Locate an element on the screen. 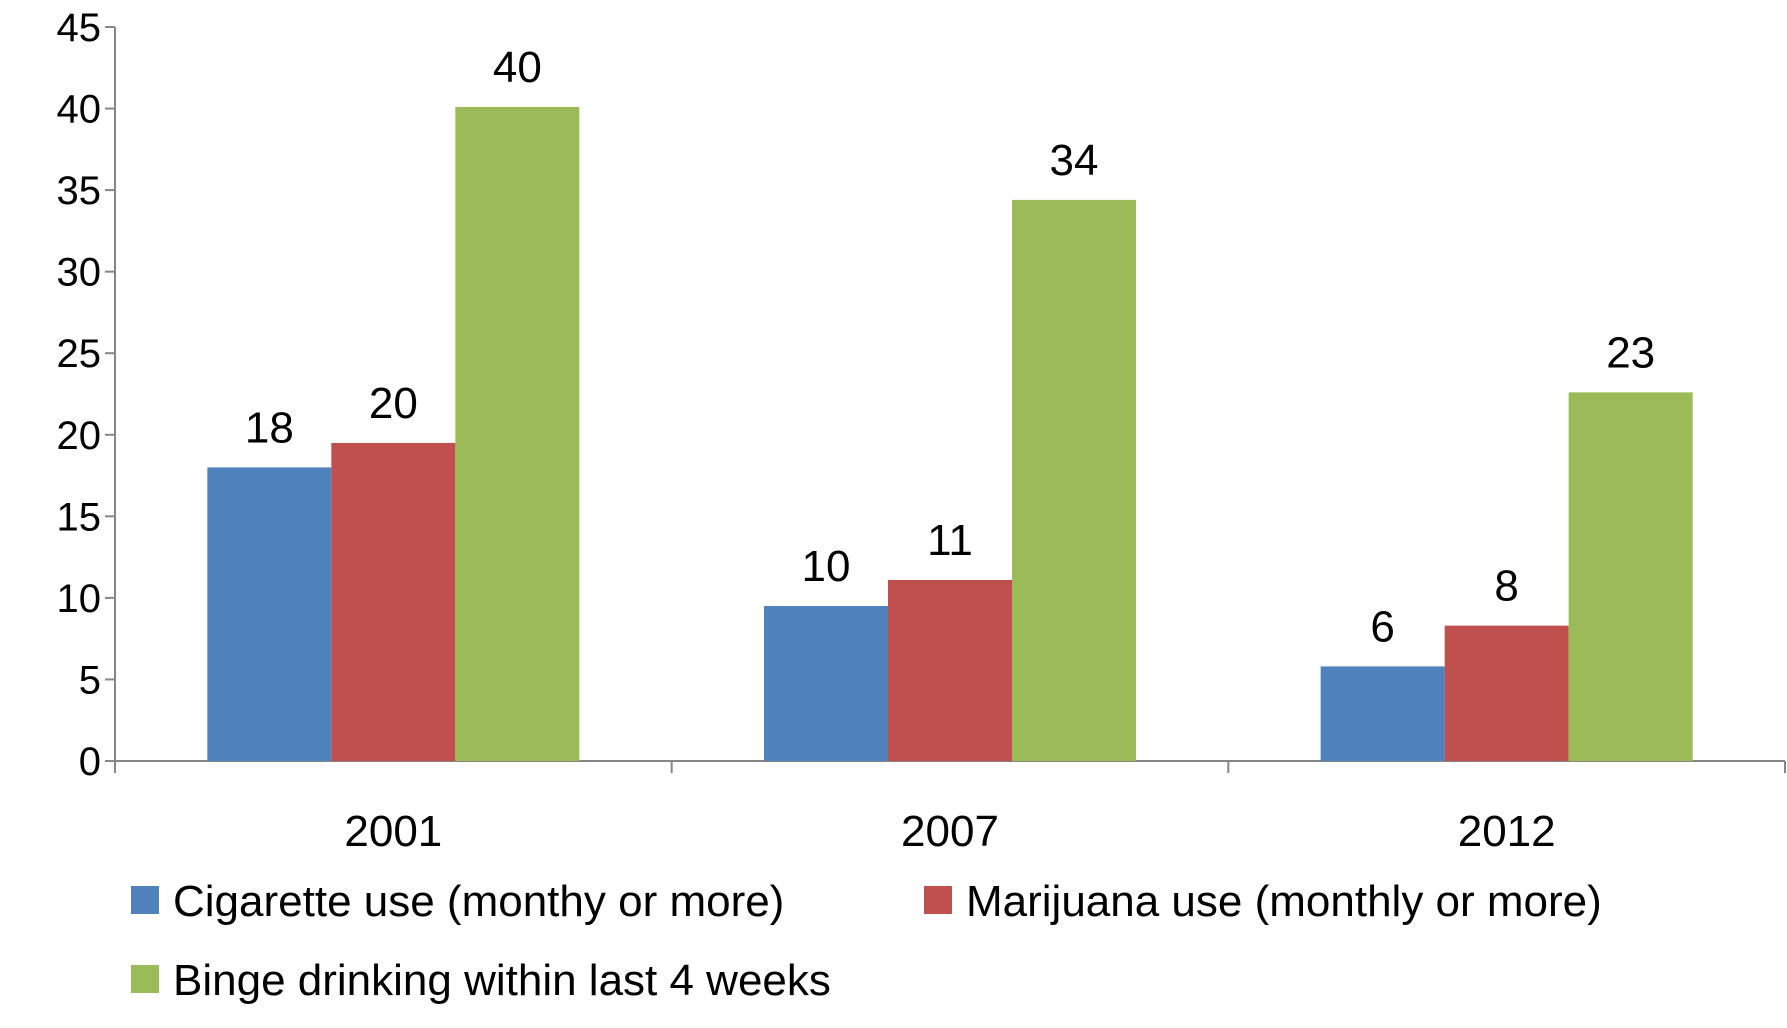  legend-label: Binge drinking within last 4 weeks is located at coordinates (502, 980).